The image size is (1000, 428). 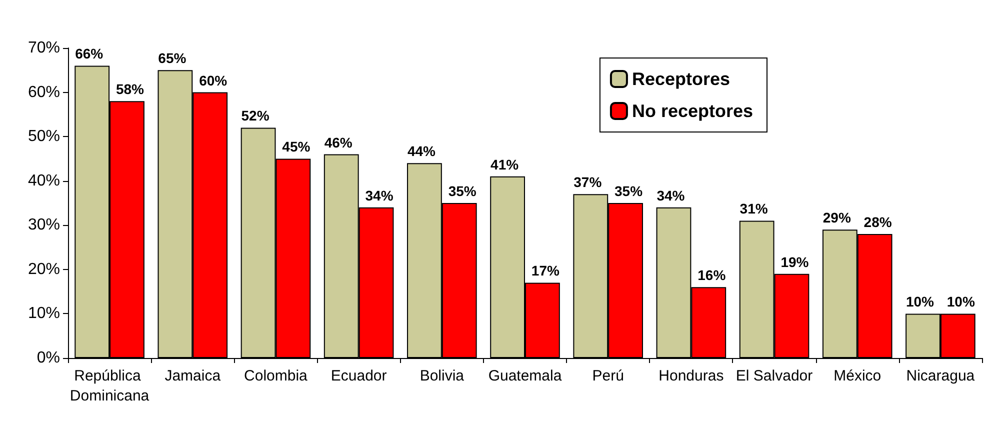 What do you see at coordinates (691, 376) in the screenshot?
I see `x-tick-label: Honduras` at bounding box center [691, 376].